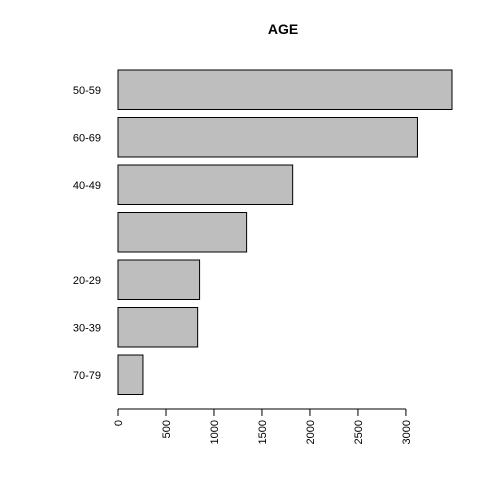  What do you see at coordinates (87, 91) in the screenshot?
I see `y-tick-label: 50-59` at bounding box center [87, 91].